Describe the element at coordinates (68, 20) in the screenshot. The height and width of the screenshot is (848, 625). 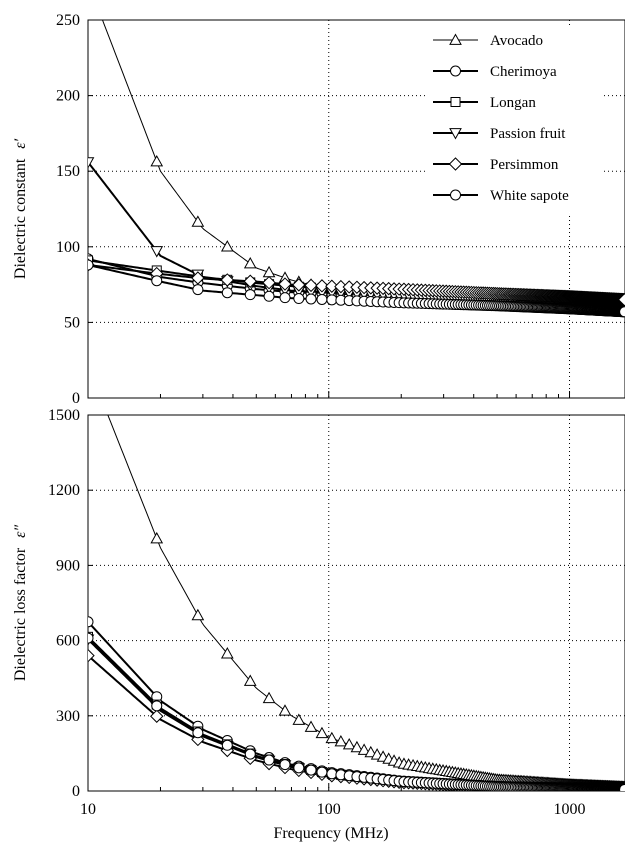
I see `ytick-label-top-250: 250` at that location.